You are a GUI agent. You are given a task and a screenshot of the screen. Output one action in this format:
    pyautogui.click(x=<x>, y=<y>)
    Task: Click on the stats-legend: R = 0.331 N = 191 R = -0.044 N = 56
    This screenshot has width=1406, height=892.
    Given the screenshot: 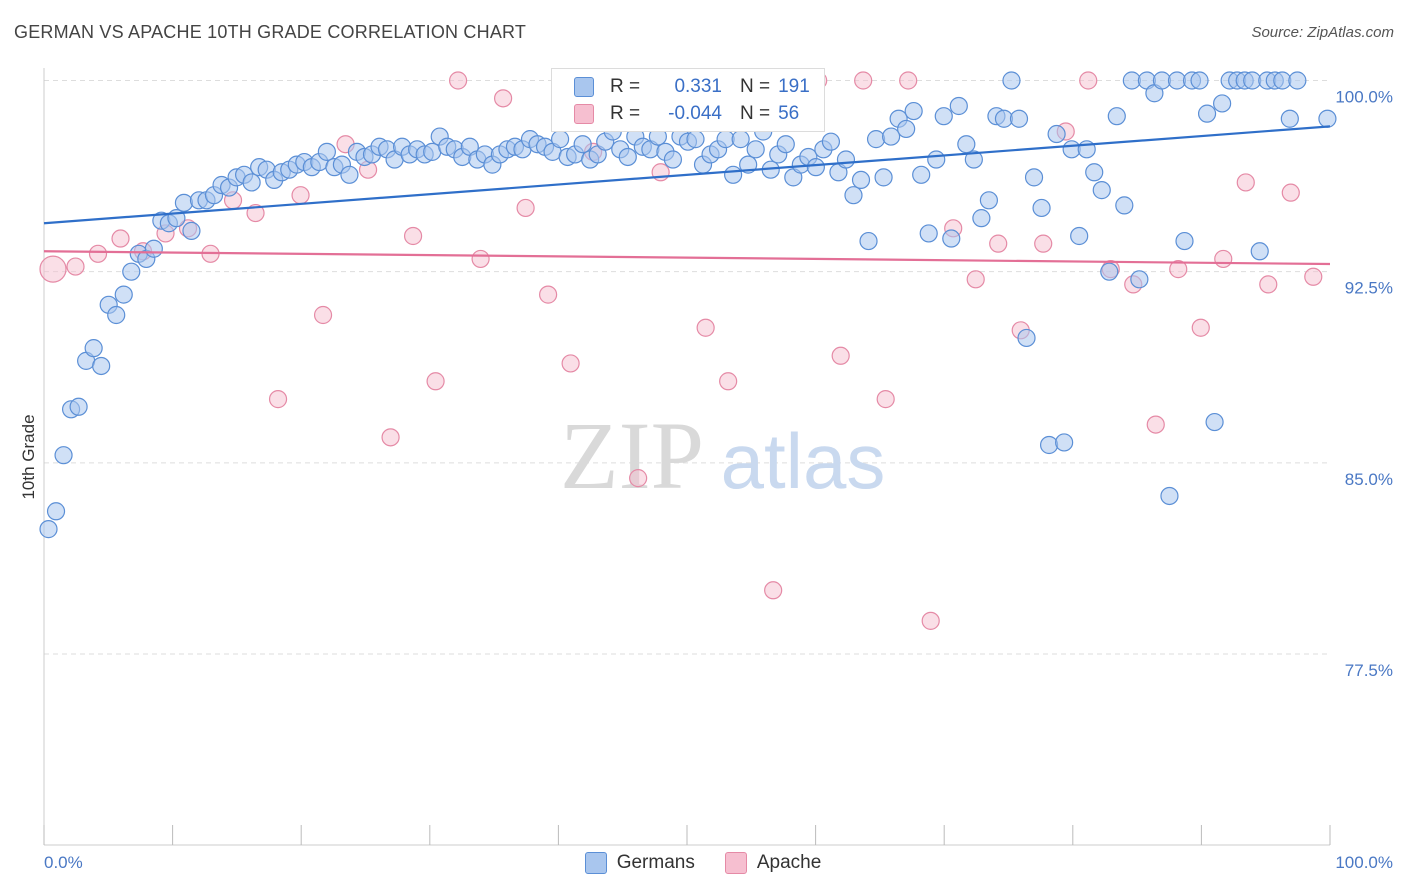 What is the action you would take?
    pyautogui.click(x=688, y=100)
    